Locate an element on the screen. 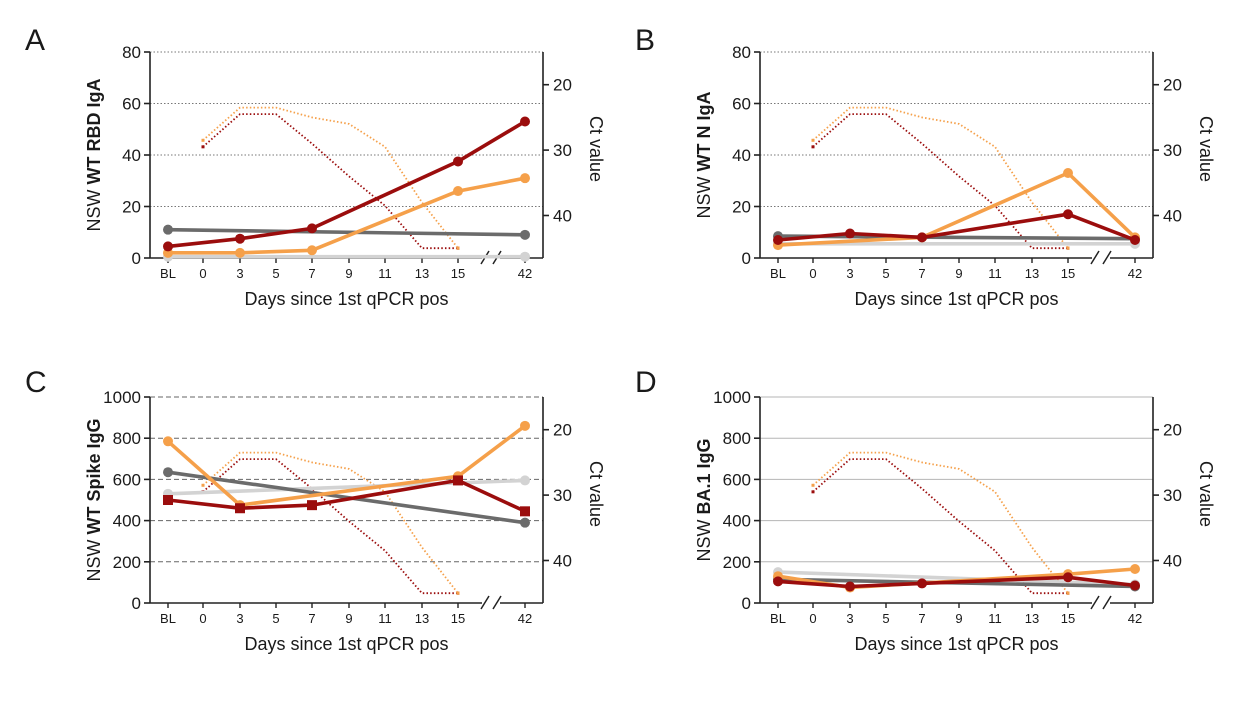 The image size is (1247, 710). y-tick-label: 40 is located at coordinates (131, 155).